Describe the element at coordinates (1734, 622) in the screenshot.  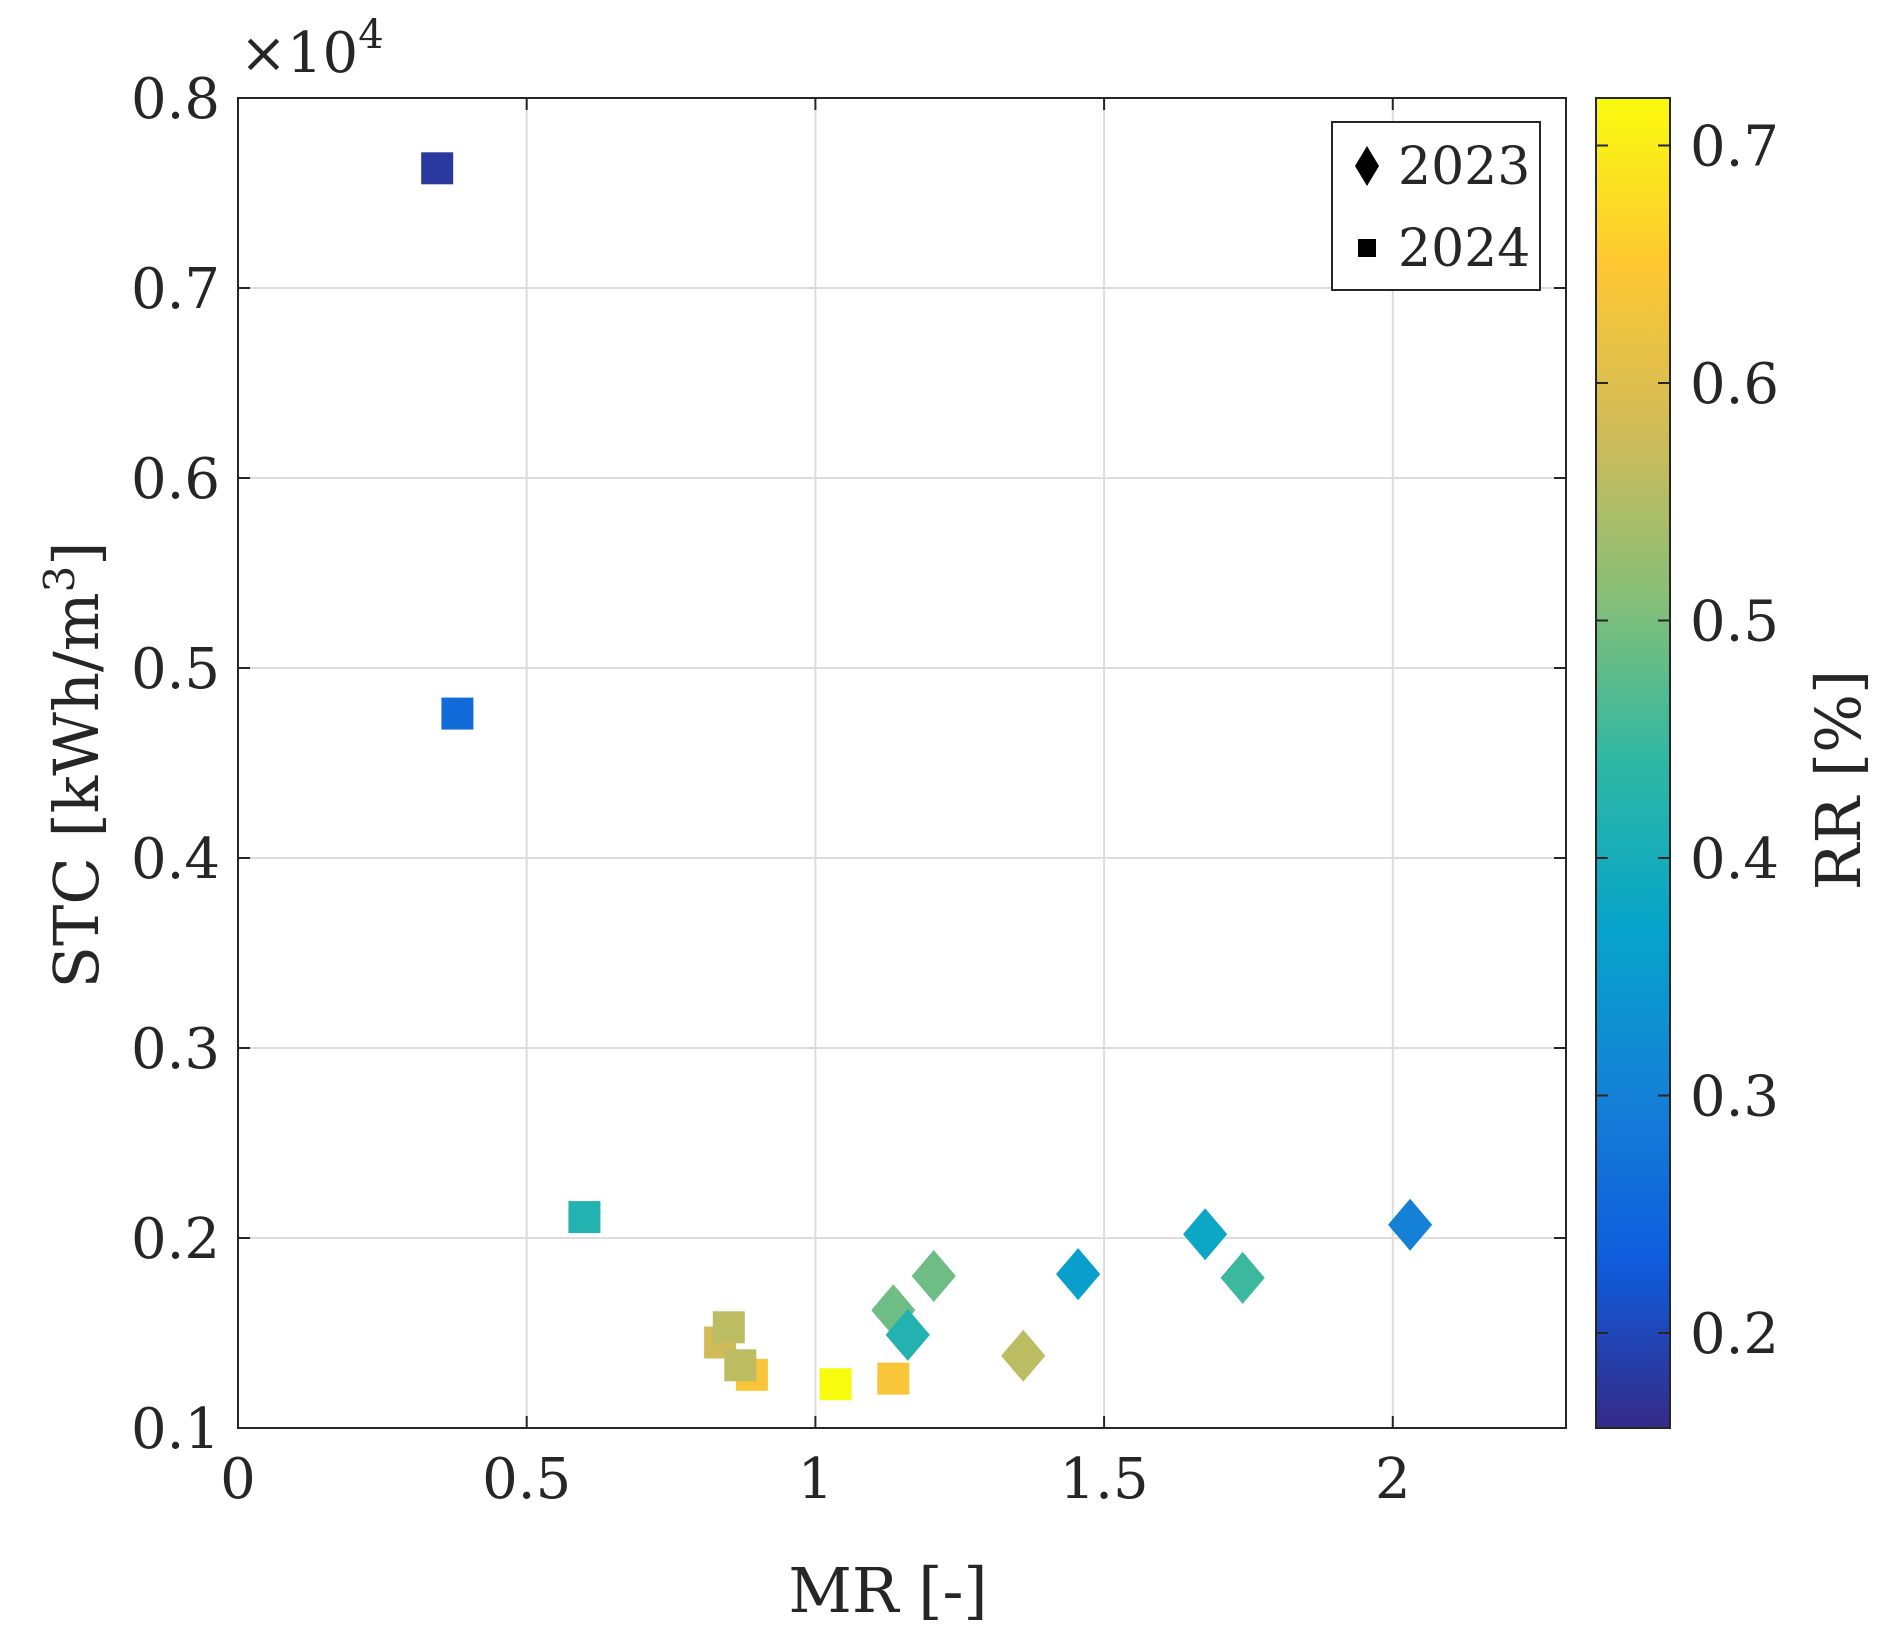
I see `colorbar-tick-label: 0.5` at that location.